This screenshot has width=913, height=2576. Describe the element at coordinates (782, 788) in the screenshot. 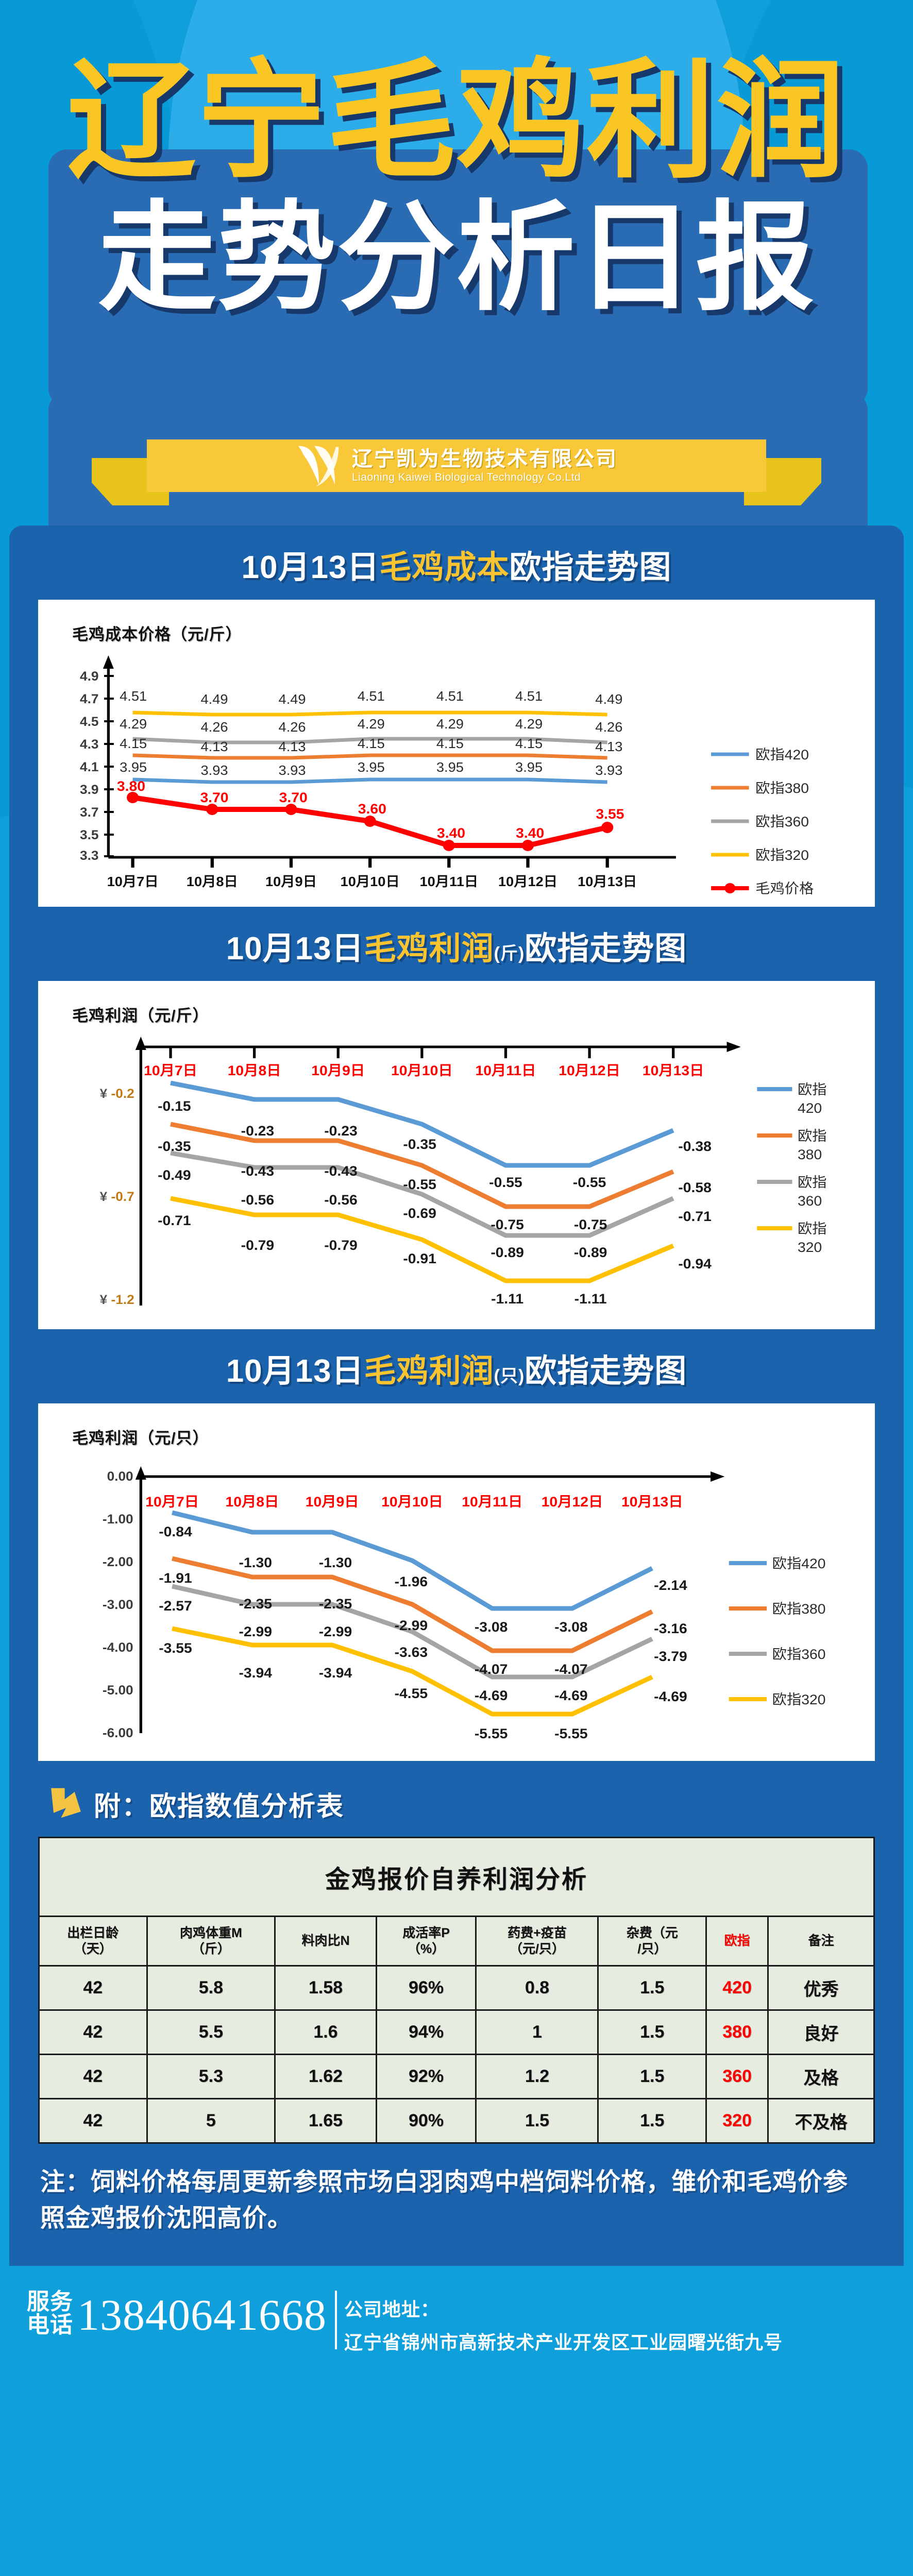

I see `svg-text: 欧指380` at that location.